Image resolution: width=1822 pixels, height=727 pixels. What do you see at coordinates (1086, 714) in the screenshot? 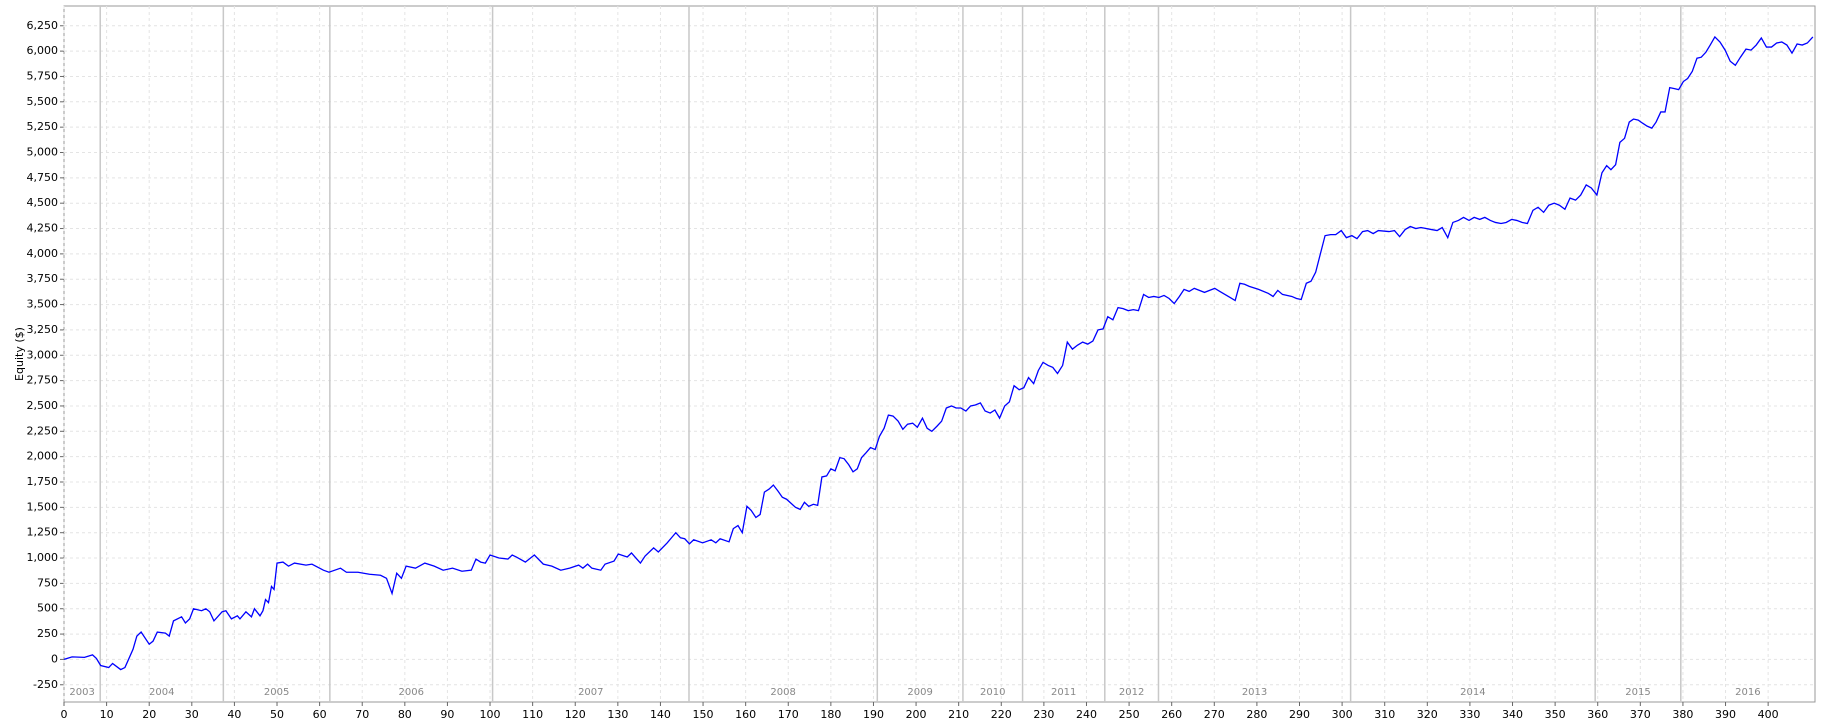
I see `x-tick-label: 240` at bounding box center [1086, 714].